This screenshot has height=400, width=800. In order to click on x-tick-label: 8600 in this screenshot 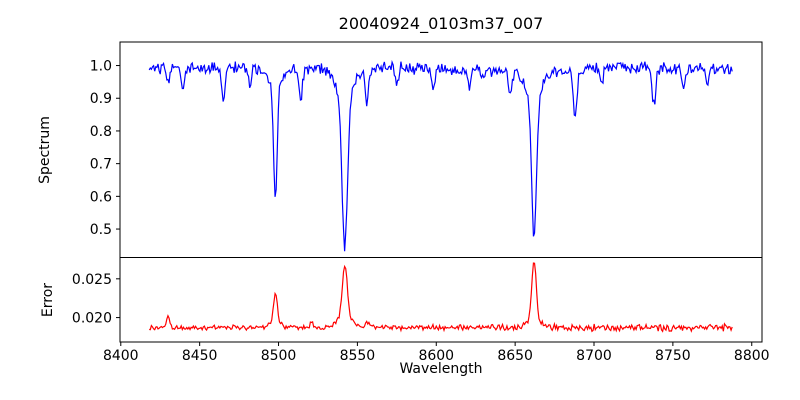, I will do `click(436, 356)`.